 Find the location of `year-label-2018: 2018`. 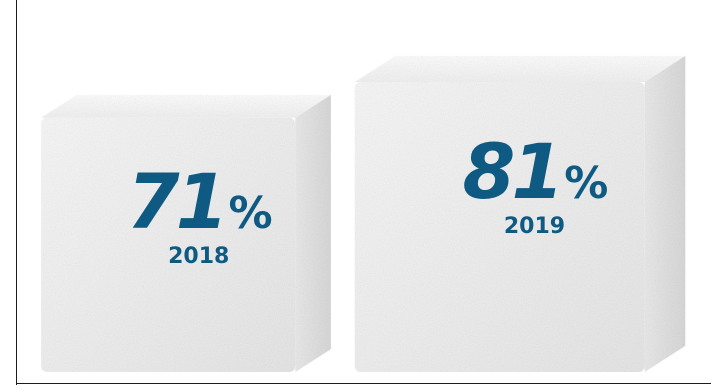

year-label-2018: 2018 is located at coordinates (199, 256).